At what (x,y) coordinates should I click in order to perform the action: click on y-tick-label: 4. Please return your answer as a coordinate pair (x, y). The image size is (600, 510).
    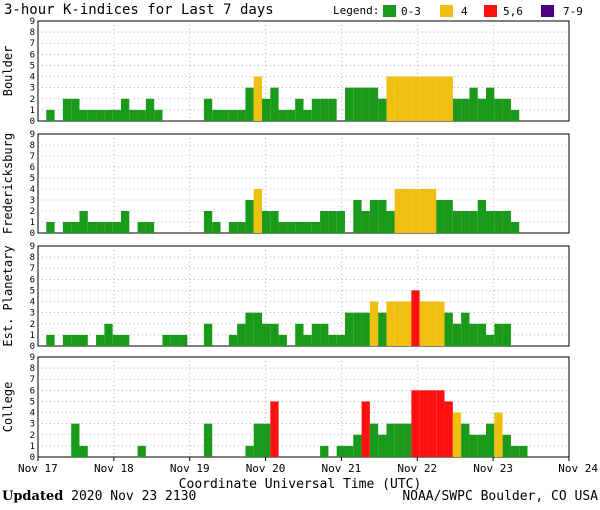
    Looking at the image, I should click on (32, 190).